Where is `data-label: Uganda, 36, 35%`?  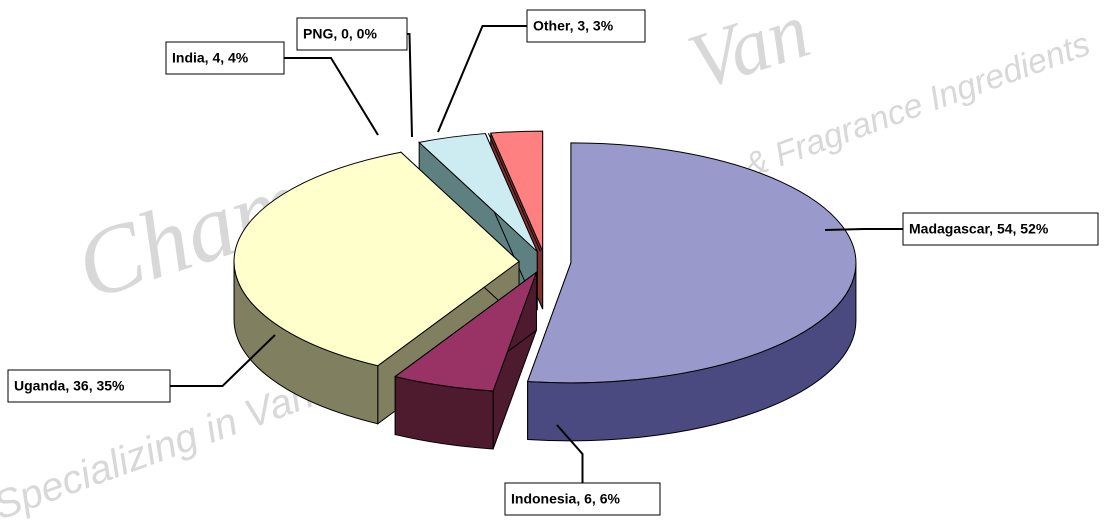
data-label: Uganda, 36, 35% is located at coordinates (69, 386).